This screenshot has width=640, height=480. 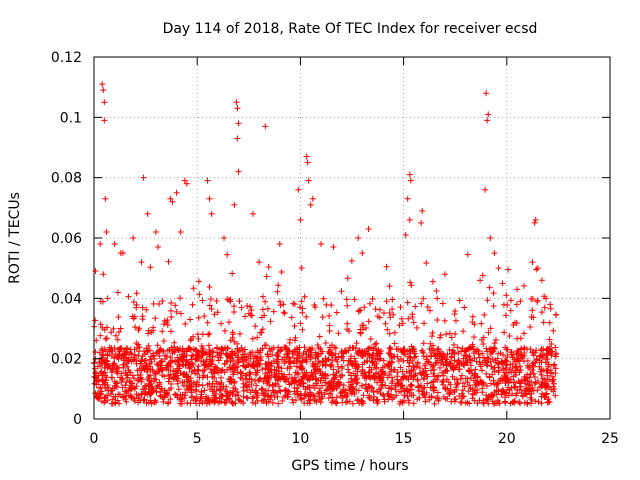 I want to click on y-tick-label: 0.12, so click(x=66, y=58).